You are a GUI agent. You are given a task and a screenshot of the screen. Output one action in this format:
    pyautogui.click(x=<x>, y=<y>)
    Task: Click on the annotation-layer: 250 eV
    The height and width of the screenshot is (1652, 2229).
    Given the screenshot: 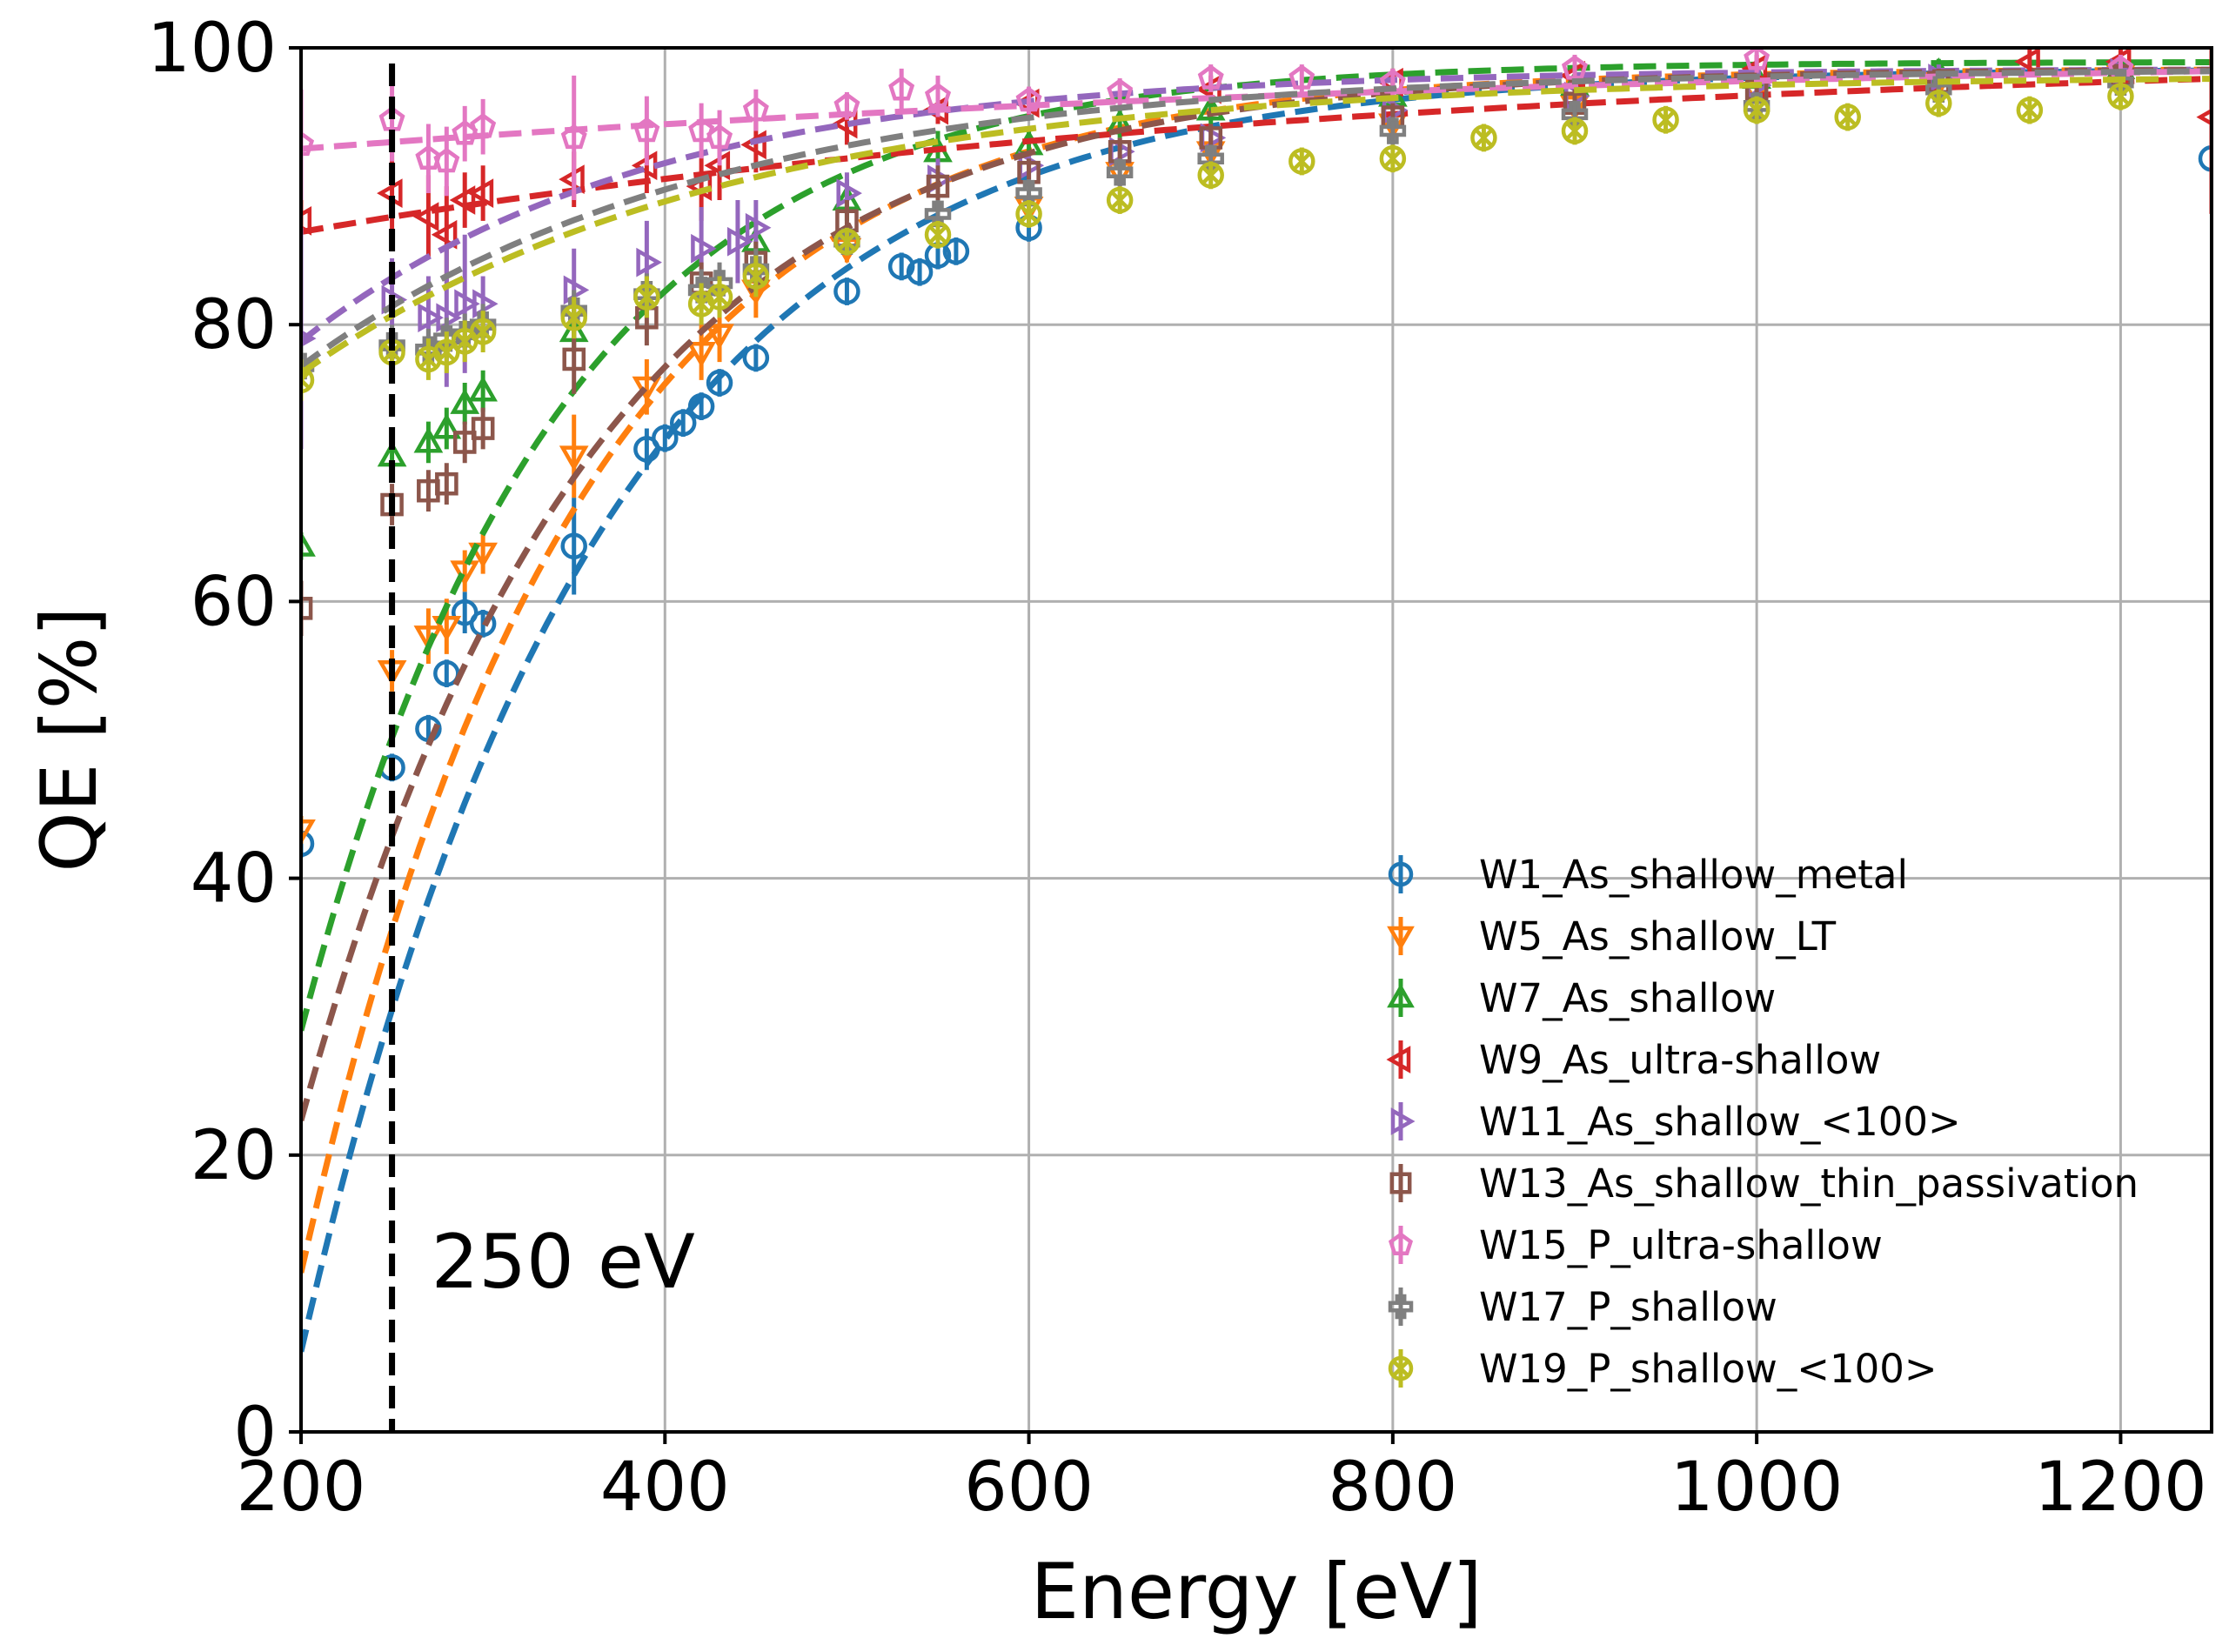 What is the action you would take?
    pyautogui.click(x=542, y=748)
    